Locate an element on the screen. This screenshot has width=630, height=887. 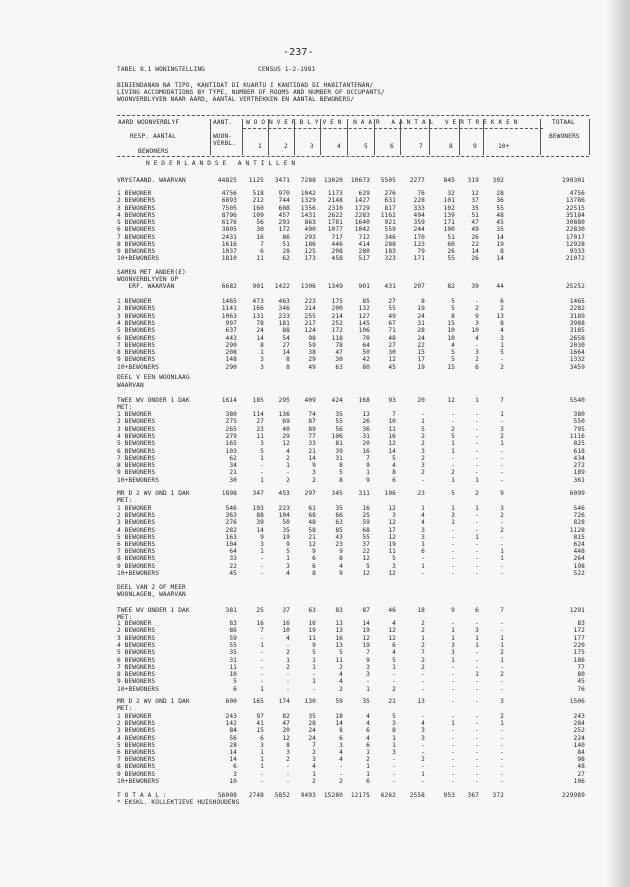
cell-rooms-3: 217 is located at coordinates (310, 323).